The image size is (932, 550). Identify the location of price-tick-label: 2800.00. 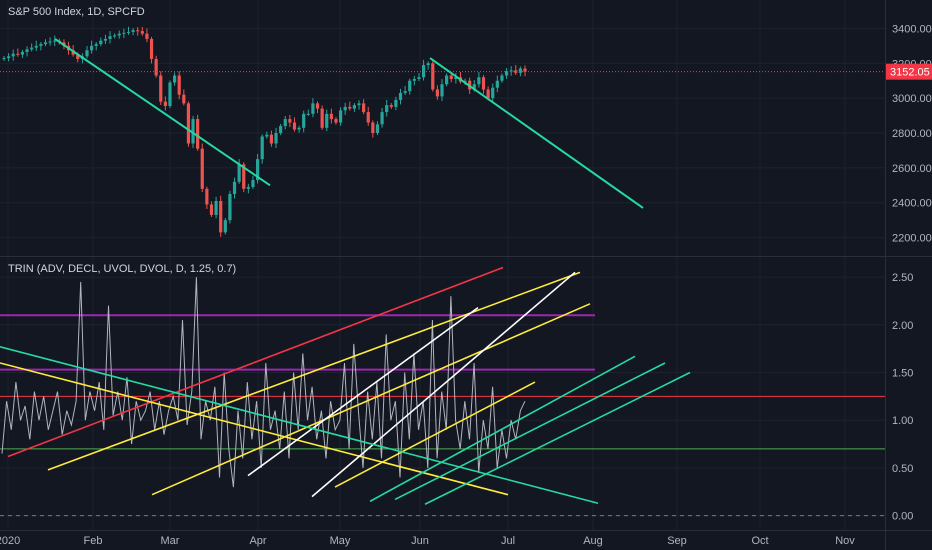
(912, 134).